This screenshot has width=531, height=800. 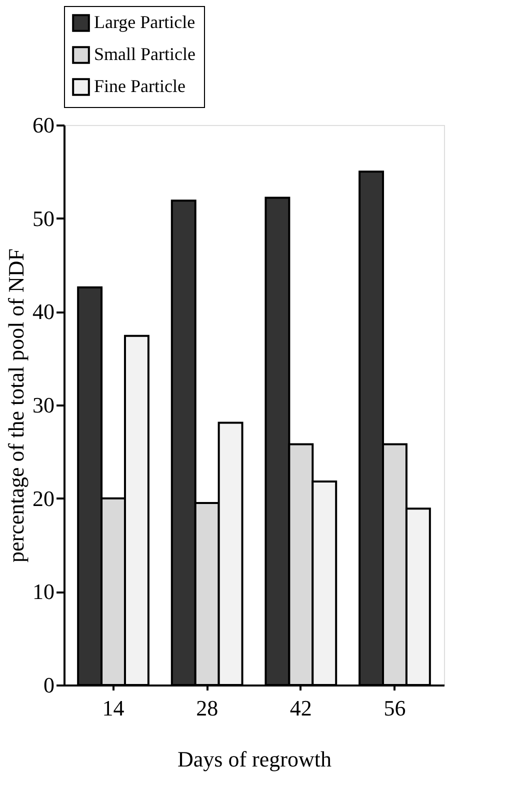 What do you see at coordinates (395, 708) in the screenshot?
I see `x-tick-label: 56` at bounding box center [395, 708].